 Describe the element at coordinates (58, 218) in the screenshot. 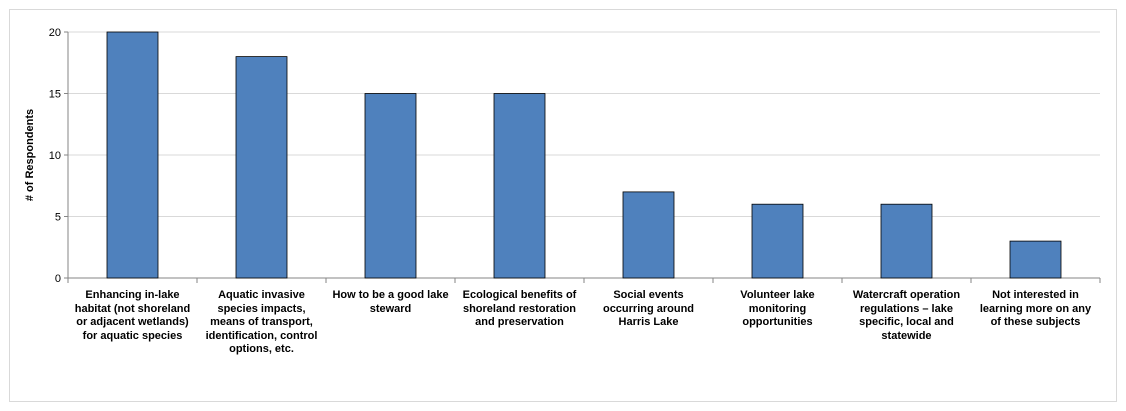

I see `y-tick-label: 5` at that location.